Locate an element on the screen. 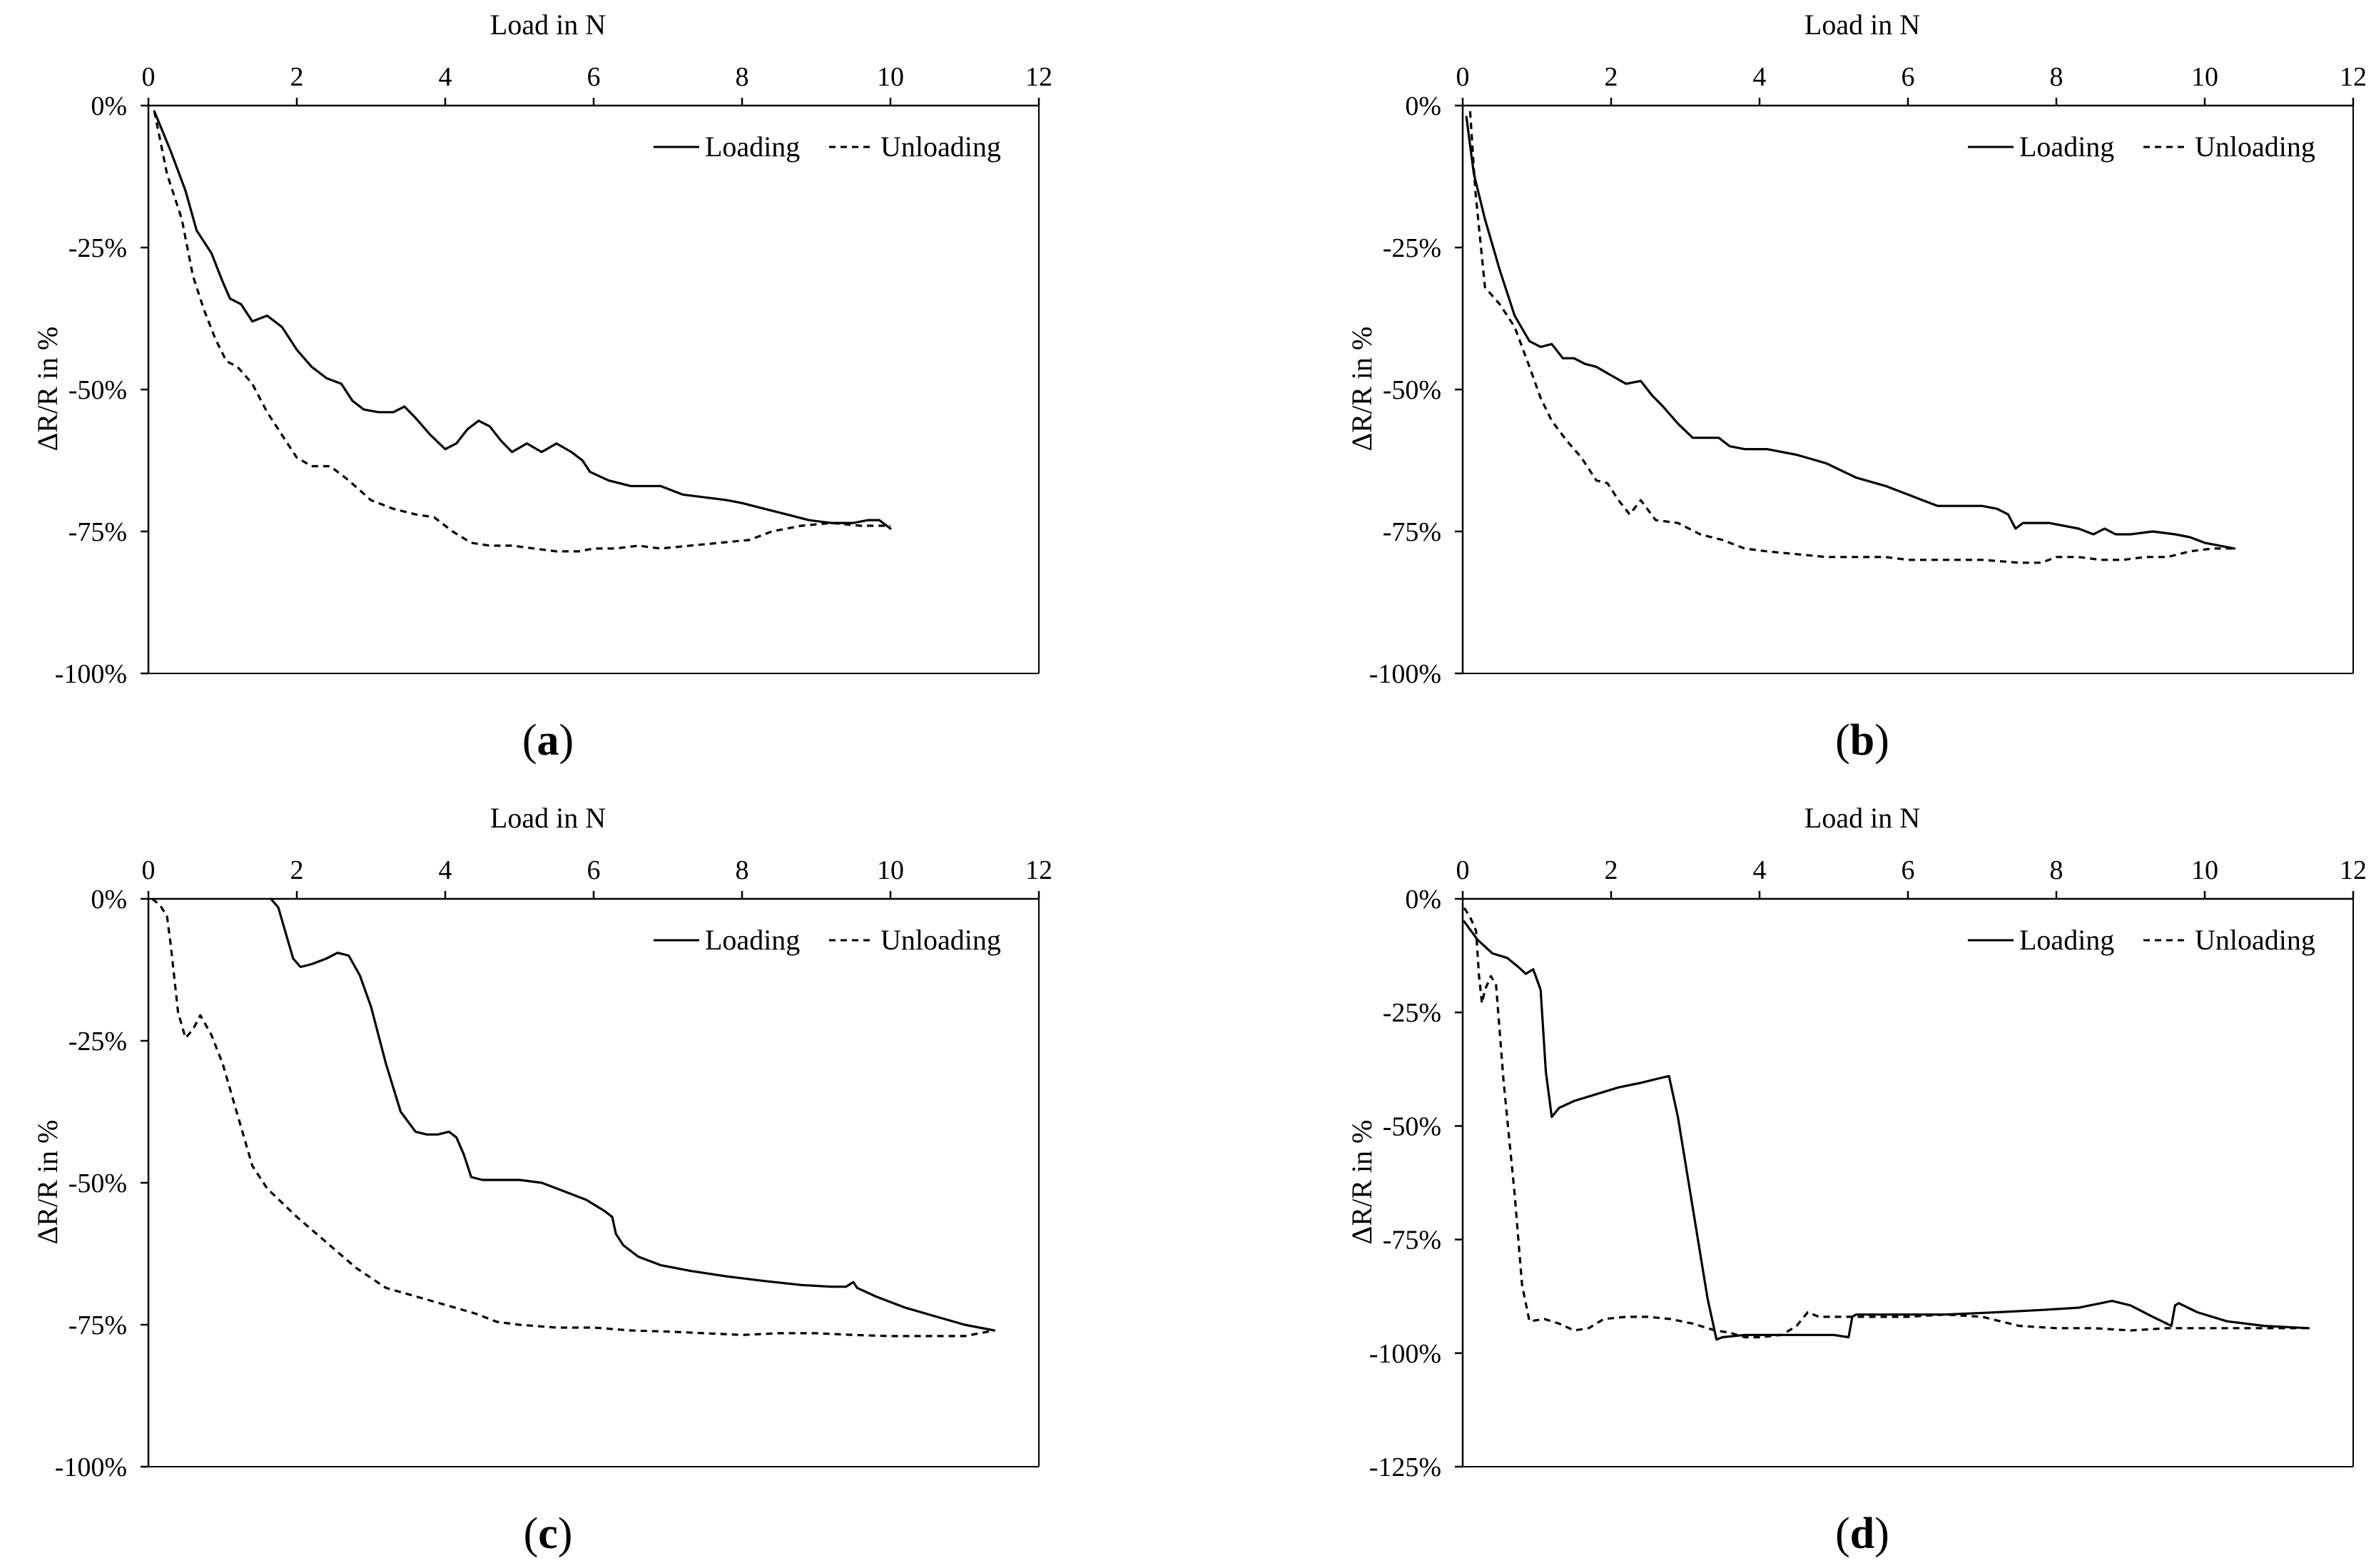  panel-label: (a) is located at coordinates (548, 740).